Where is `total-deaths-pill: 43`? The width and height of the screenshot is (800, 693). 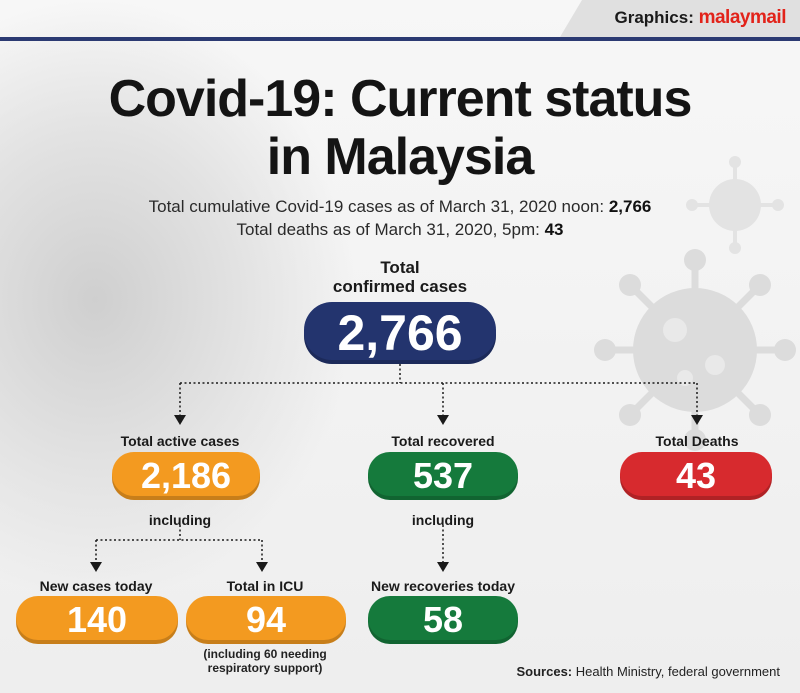
total-deaths-pill: 43 is located at coordinates (696, 476).